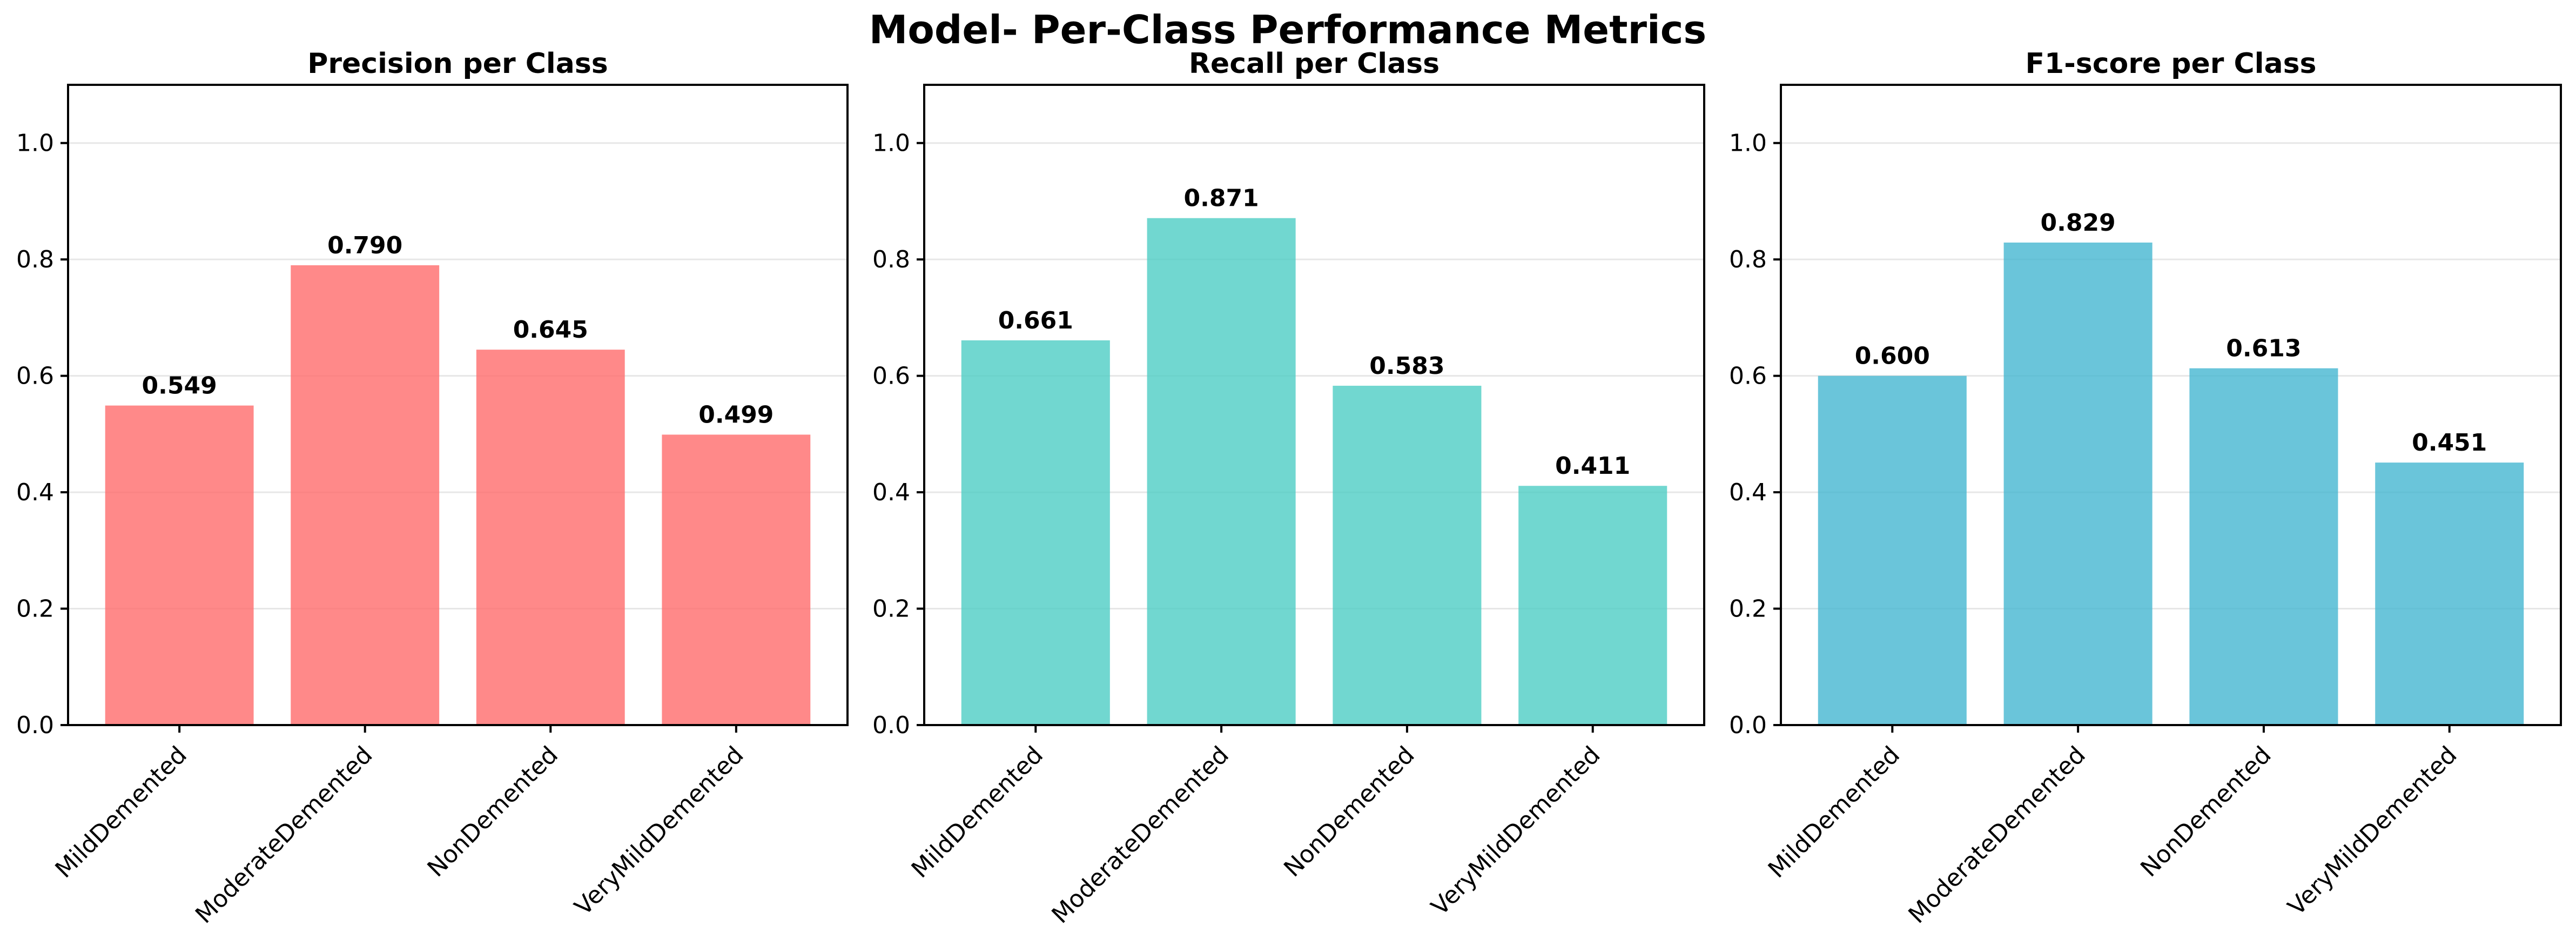 The height and width of the screenshot is (932, 2576). What do you see at coordinates (1035, 320) in the screenshot?
I see `bar-value-label: 0.661` at bounding box center [1035, 320].